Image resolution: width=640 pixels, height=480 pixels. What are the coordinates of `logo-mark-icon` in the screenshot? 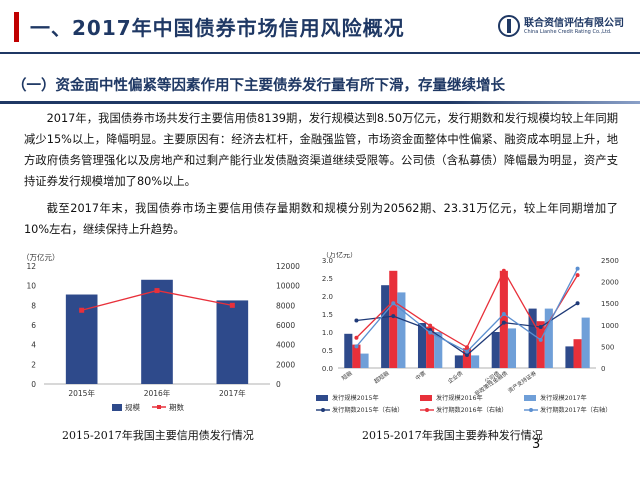 It's located at (509, 26).